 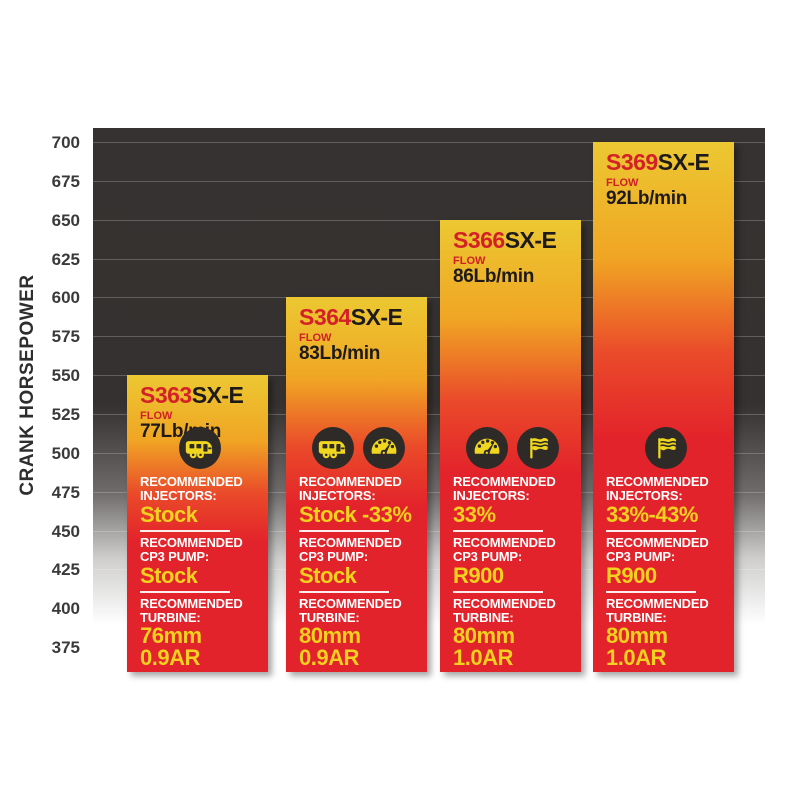 What do you see at coordinates (65, 609) in the screenshot?
I see `y-axis-tick: 400` at bounding box center [65, 609].